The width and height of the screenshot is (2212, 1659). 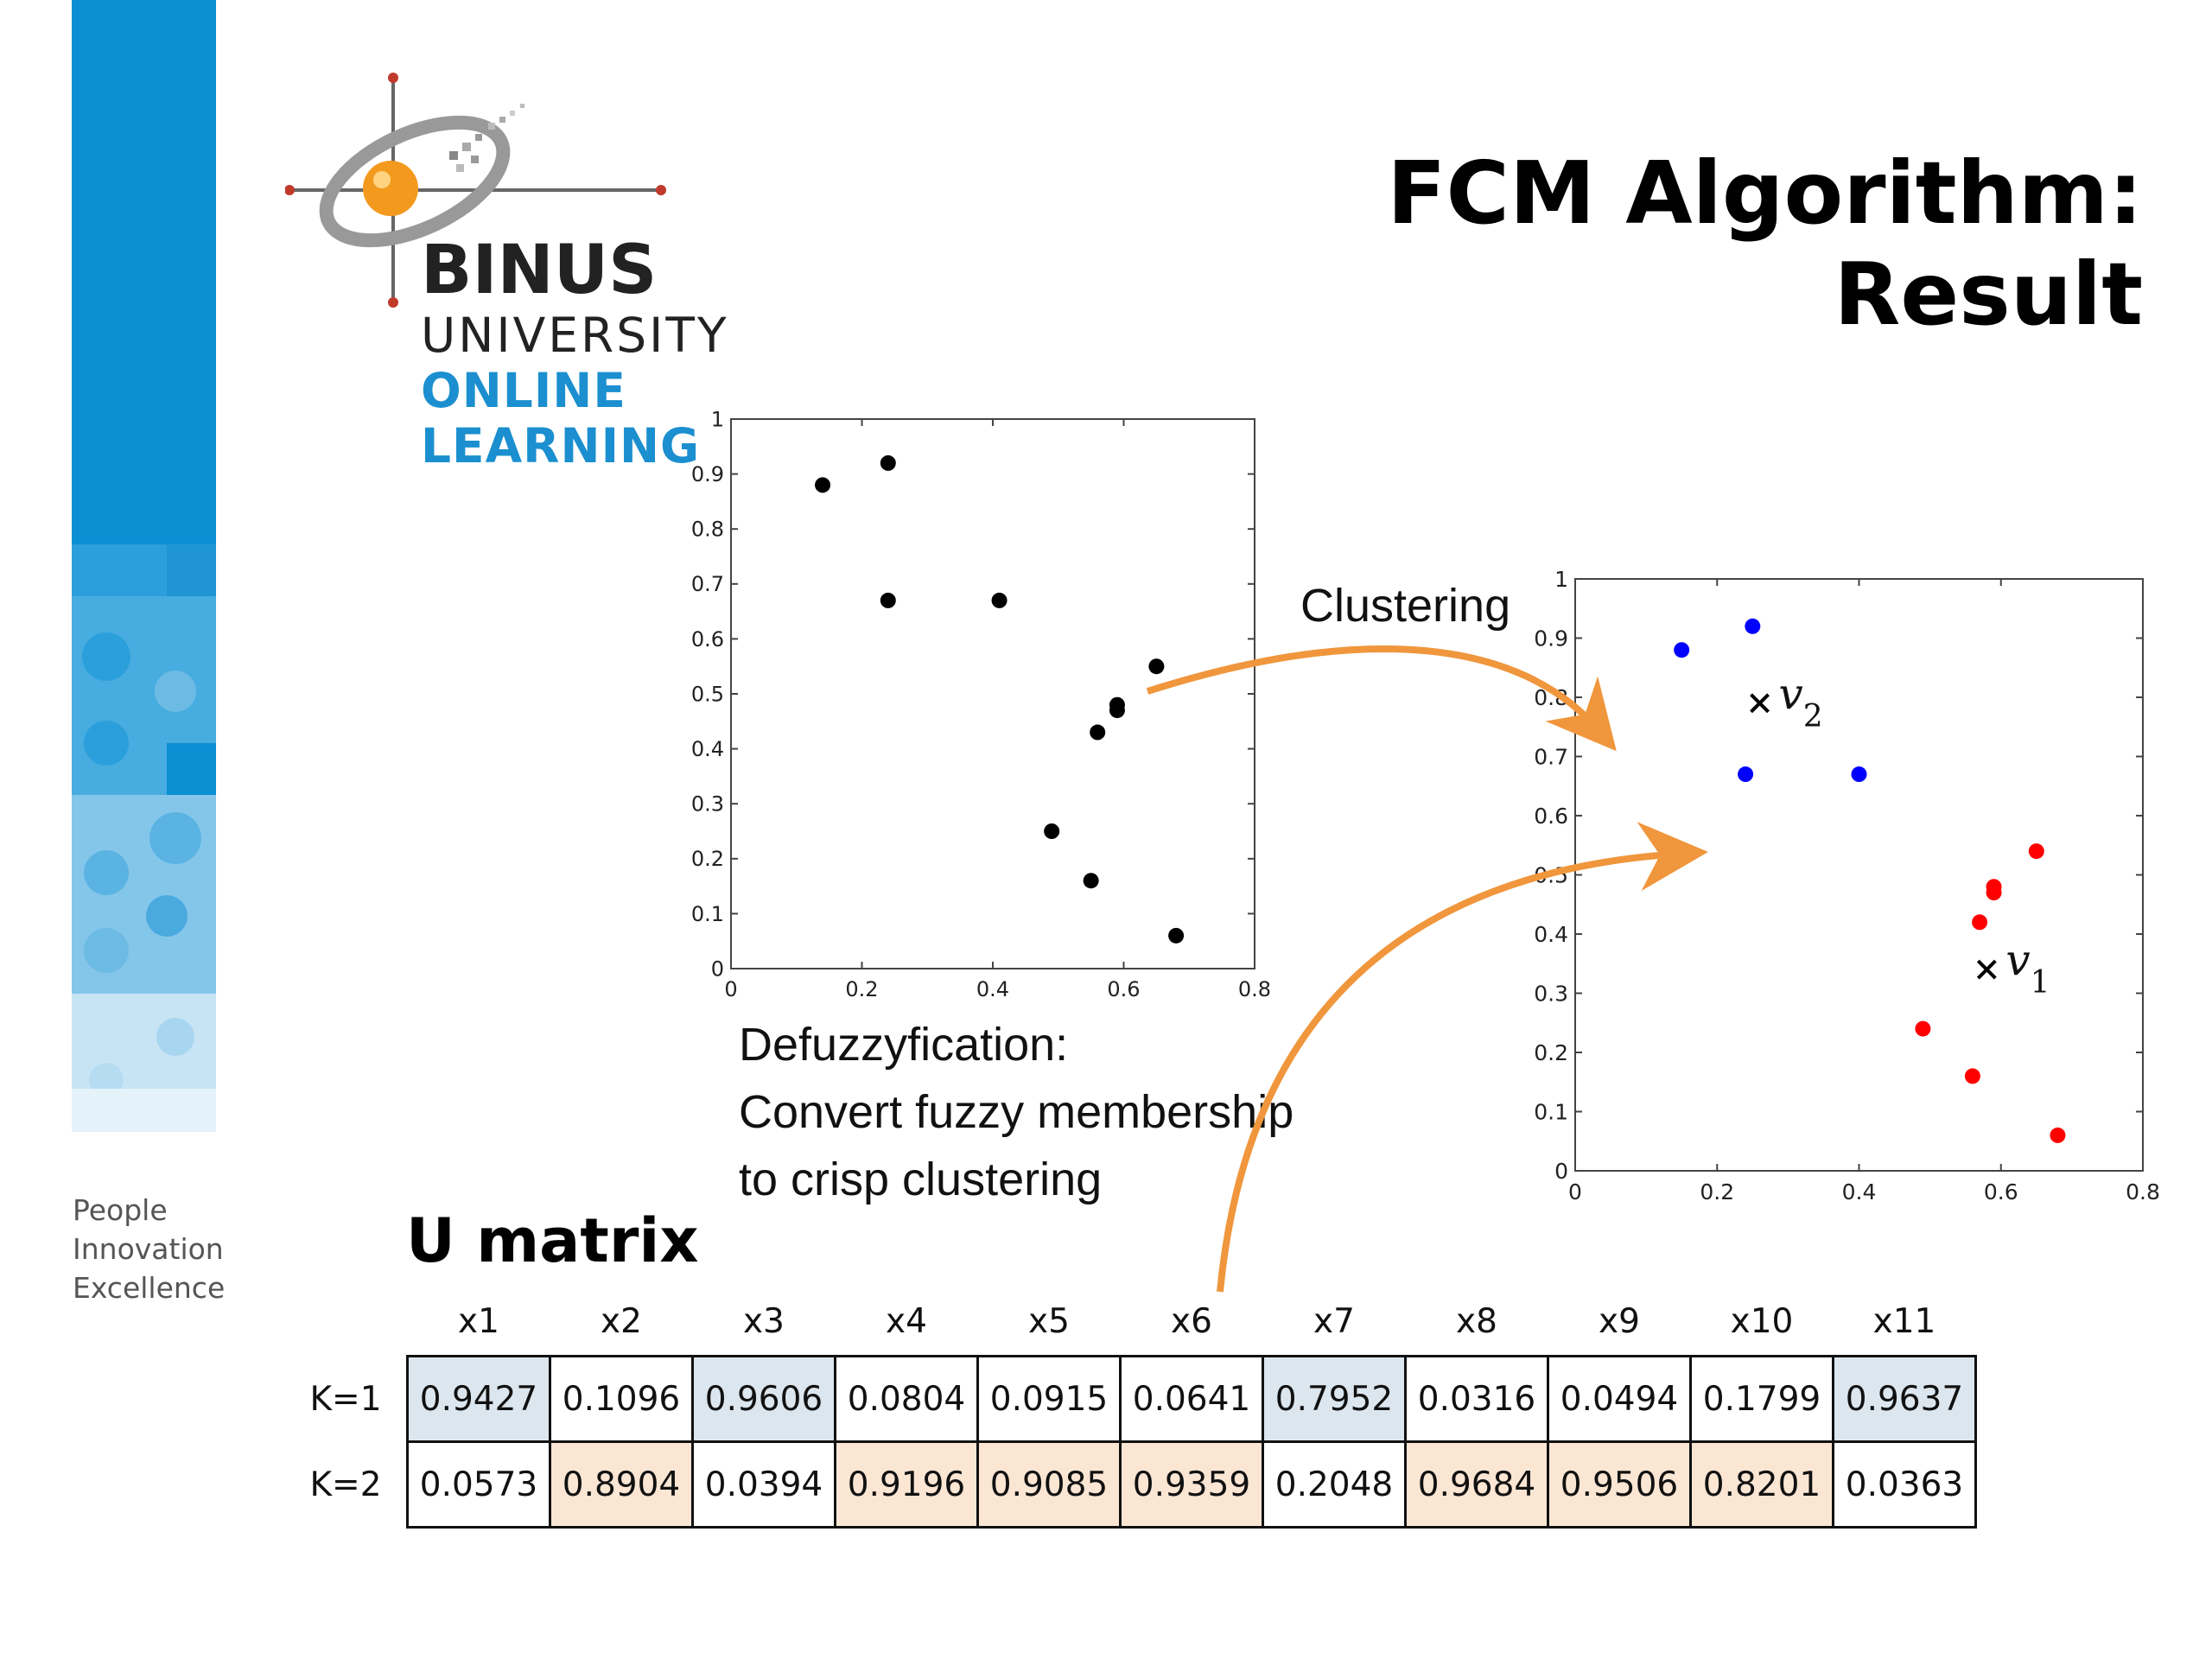 I want to click on umatrix-title: U matrix, so click(x=552, y=1240).